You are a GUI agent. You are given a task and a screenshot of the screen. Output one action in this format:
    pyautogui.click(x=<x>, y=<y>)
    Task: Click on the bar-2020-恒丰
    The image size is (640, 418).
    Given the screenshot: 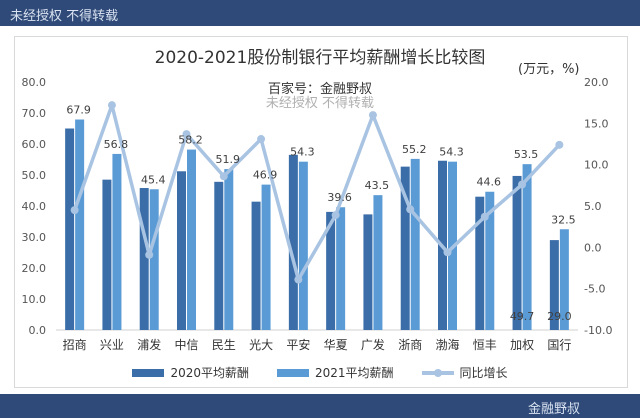 What is the action you would take?
    pyautogui.click(x=480, y=263)
    